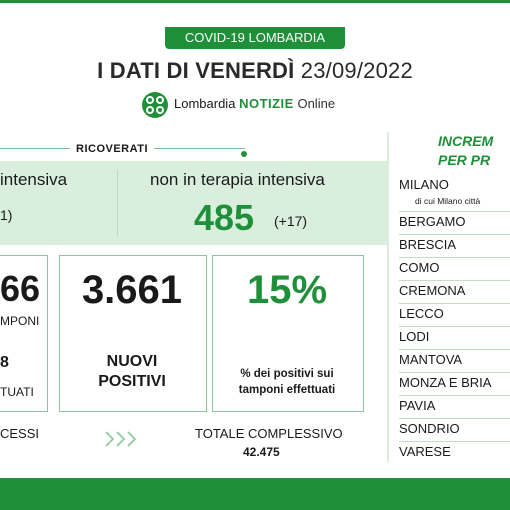  What do you see at coordinates (432, 290) in the screenshot?
I see `province-item: CREMONA` at bounding box center [432, 290].